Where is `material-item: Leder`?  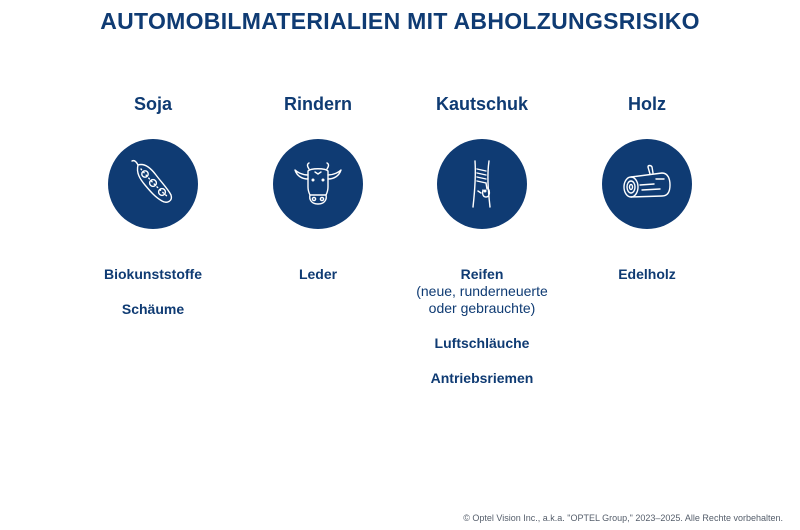 material-item: Leder is located at coordinates (318, 274).